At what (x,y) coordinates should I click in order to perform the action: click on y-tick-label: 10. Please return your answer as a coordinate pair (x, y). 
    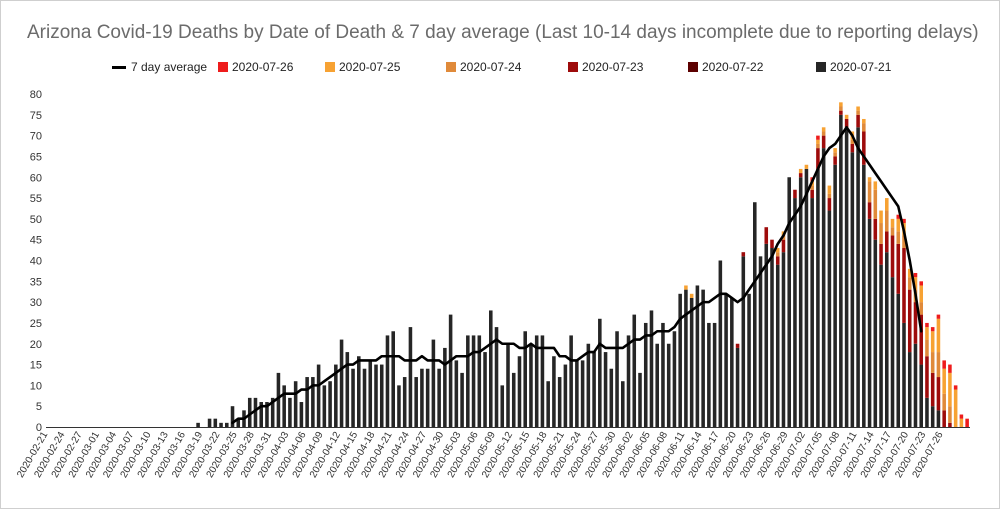
    Looking at the image, I should click on (36, 386).